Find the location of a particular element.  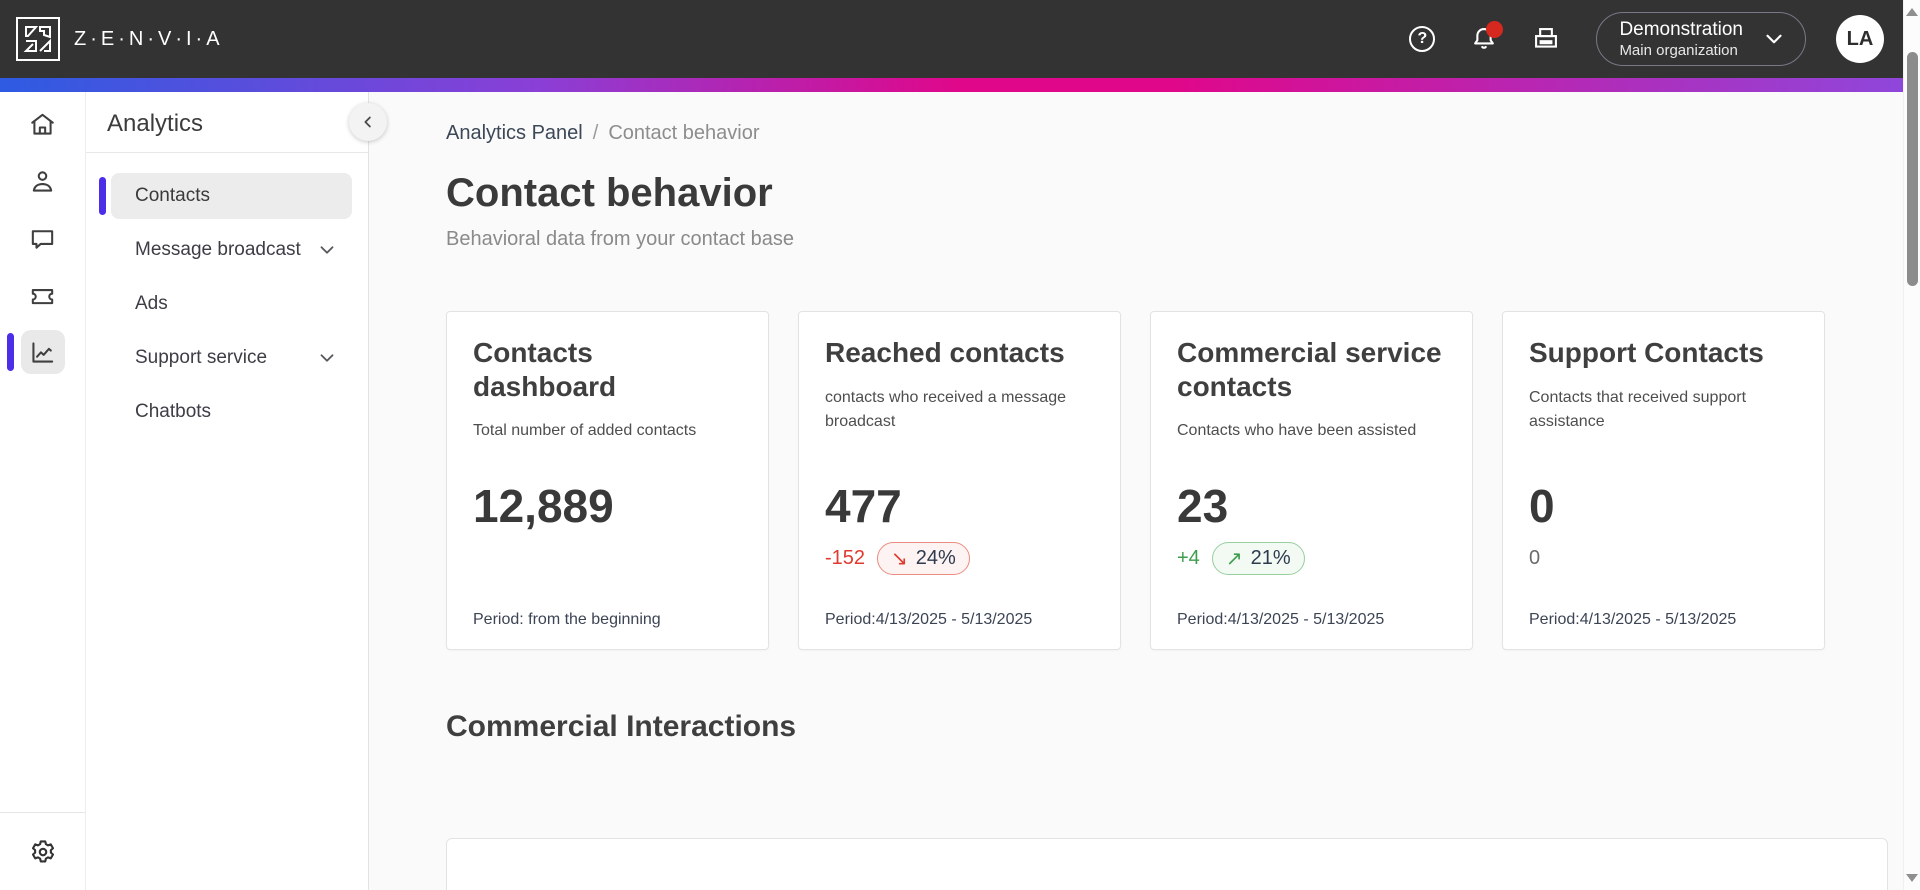

organization-name: Demonstration is located at coordinates (1681, 29).